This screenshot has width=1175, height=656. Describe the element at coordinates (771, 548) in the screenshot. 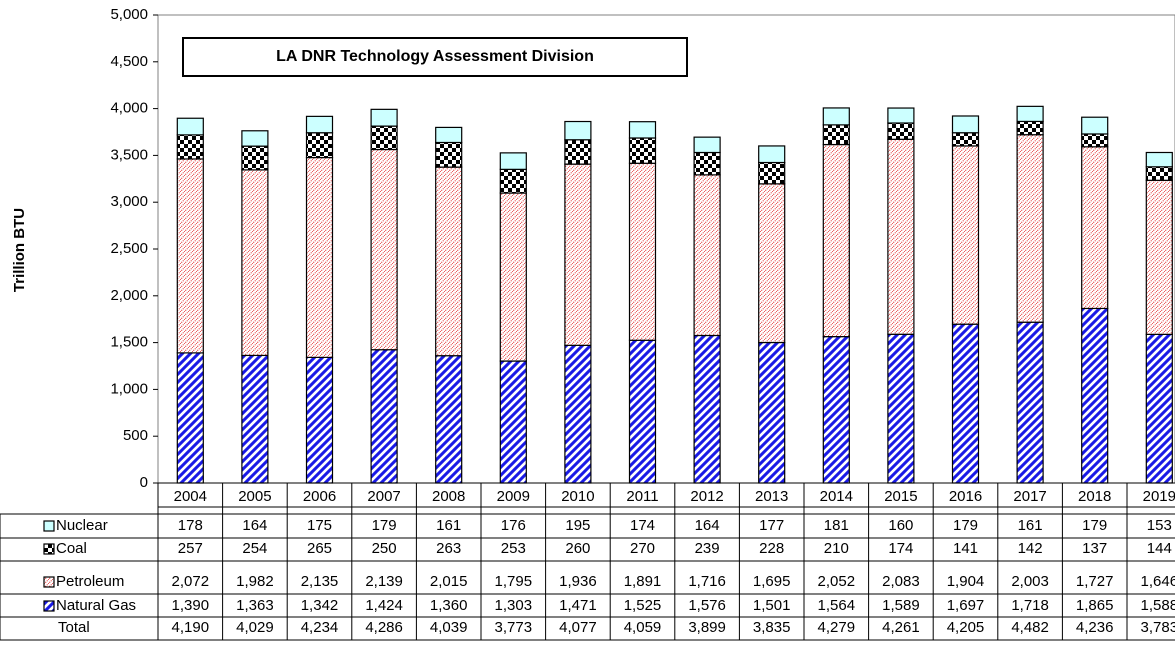

I see `table-cell: 228` at that location.